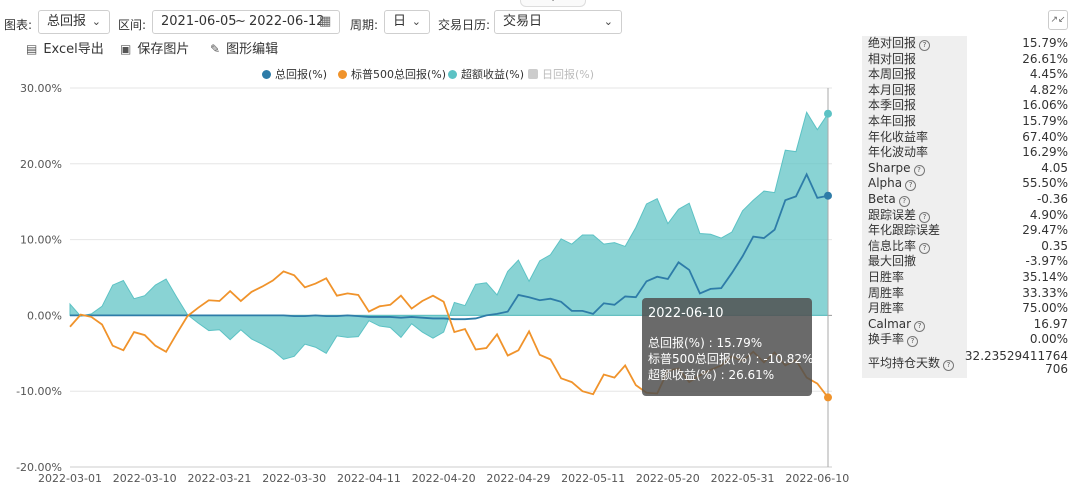  What do you see at coordinates (882, 198) in the screenshot?
I see `stat-label-text: Beta` at bounding box center [882, 198].